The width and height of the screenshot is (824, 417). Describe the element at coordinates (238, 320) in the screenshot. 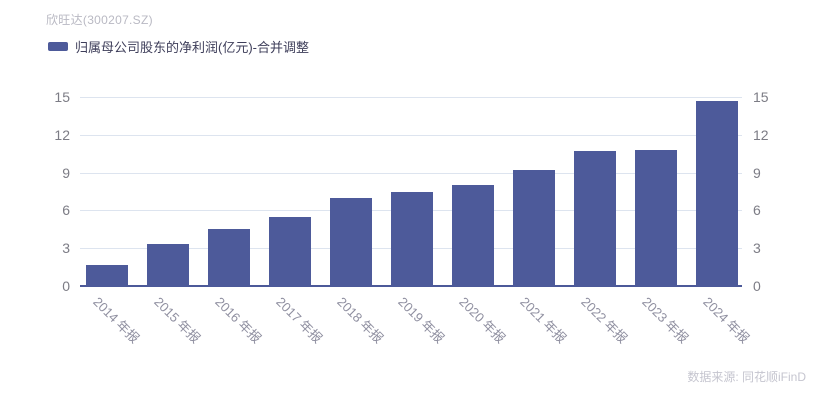

I see `x-axis-label: 2016 年报` at that location.